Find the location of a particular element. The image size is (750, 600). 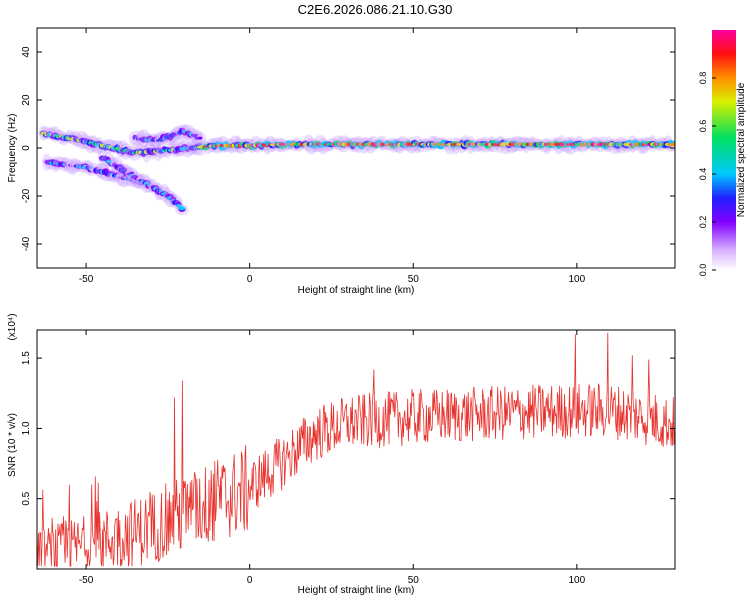

colorbar-tick-label: 0.4 is located at coordinates (703, 174).